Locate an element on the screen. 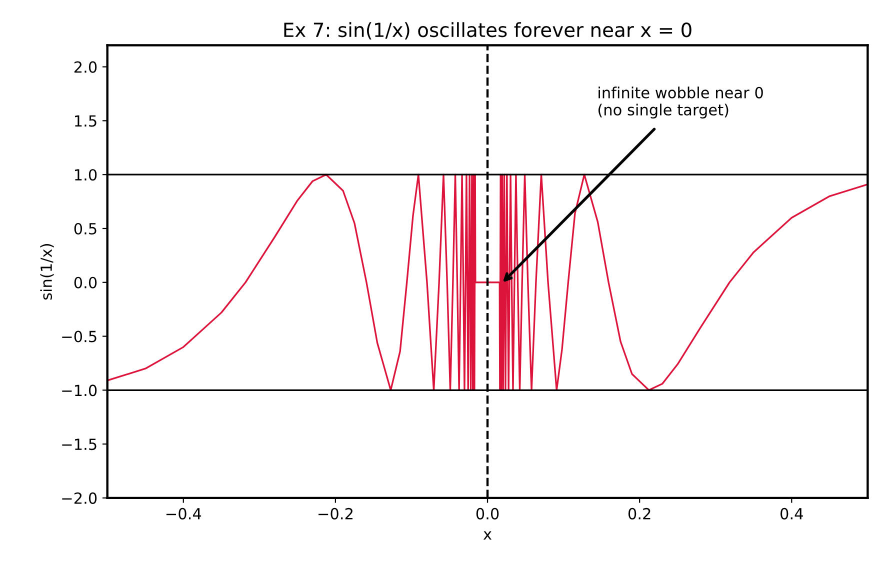 The image size is (880, 573). annotation: infinite wobble near 0 (no single target) is located at coordinates (680, 102).